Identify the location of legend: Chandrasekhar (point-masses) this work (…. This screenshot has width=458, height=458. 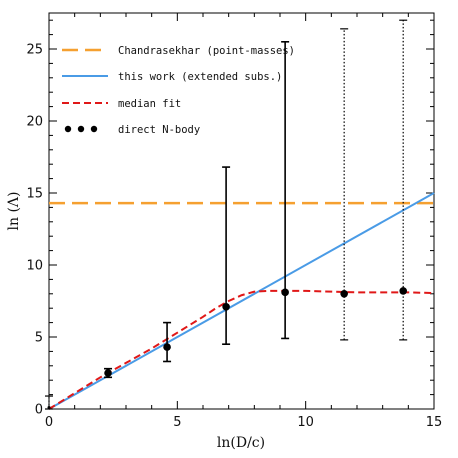
(178, 90).